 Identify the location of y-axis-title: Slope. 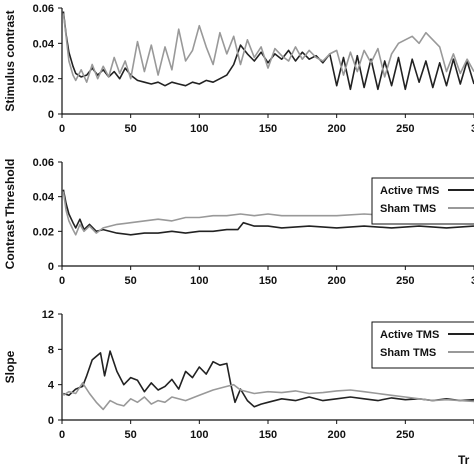
(10, 366).